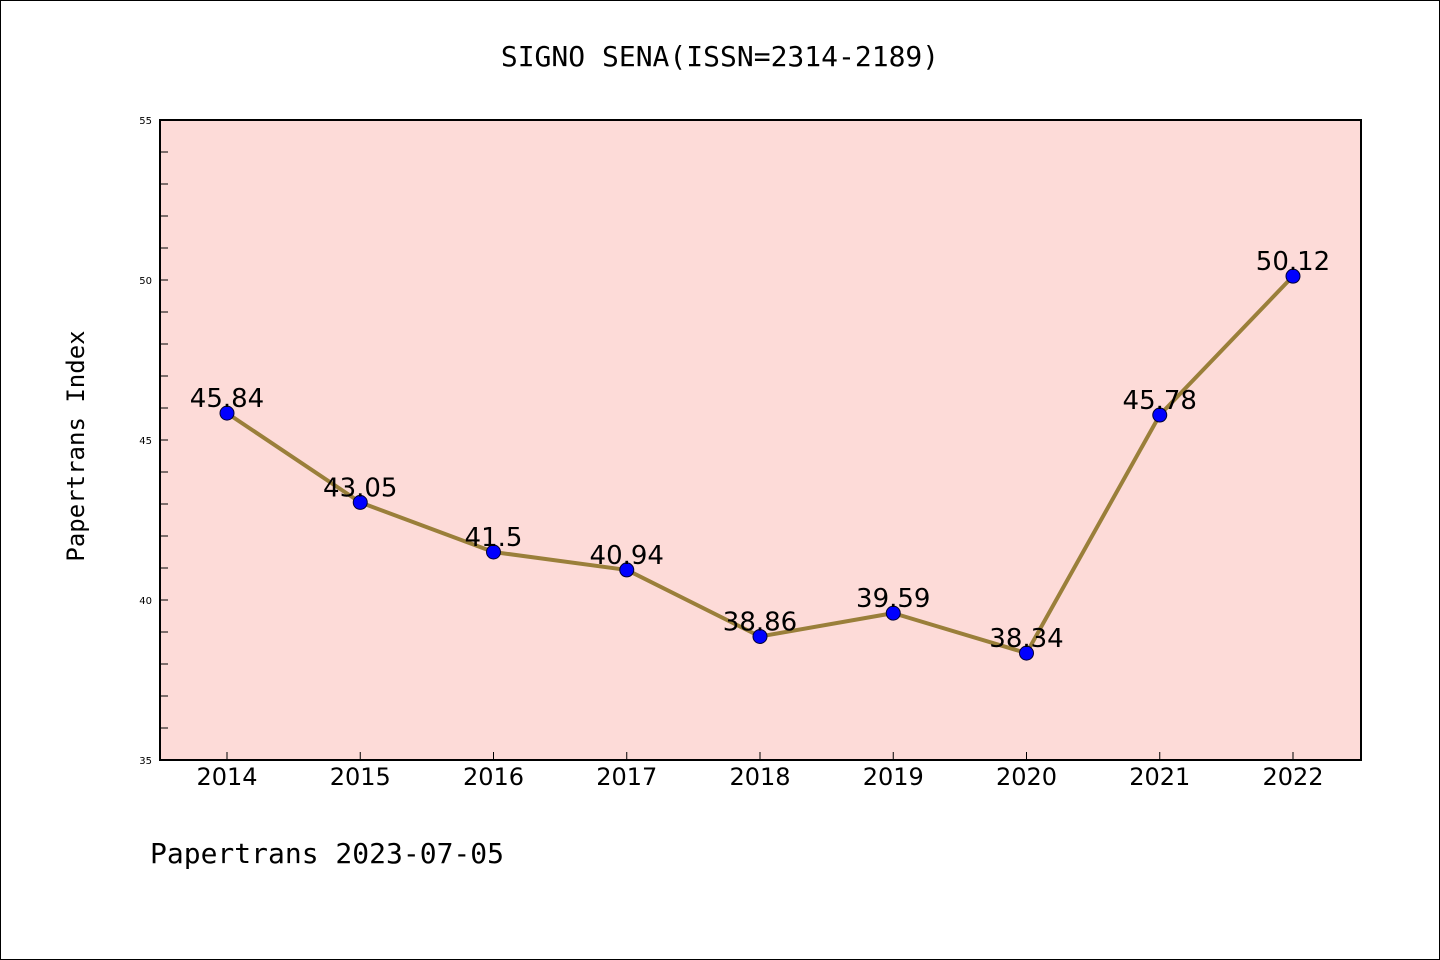  Describe the element at coordinates (893, 777) in the screenshot. I see `x-tick-label: 2019` at that location.